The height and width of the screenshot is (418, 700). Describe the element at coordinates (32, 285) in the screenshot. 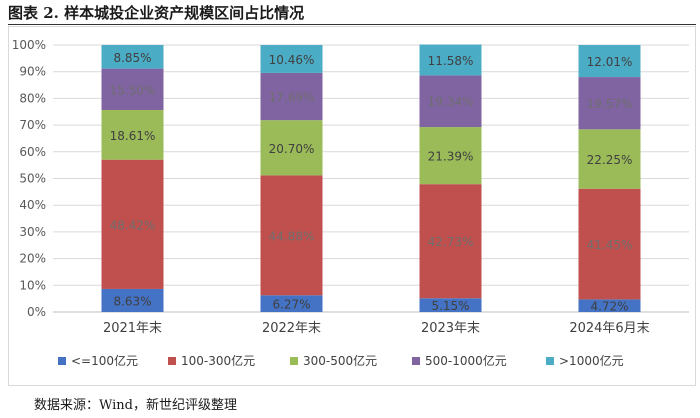

I see `y-tick-label: 10%` at that location.